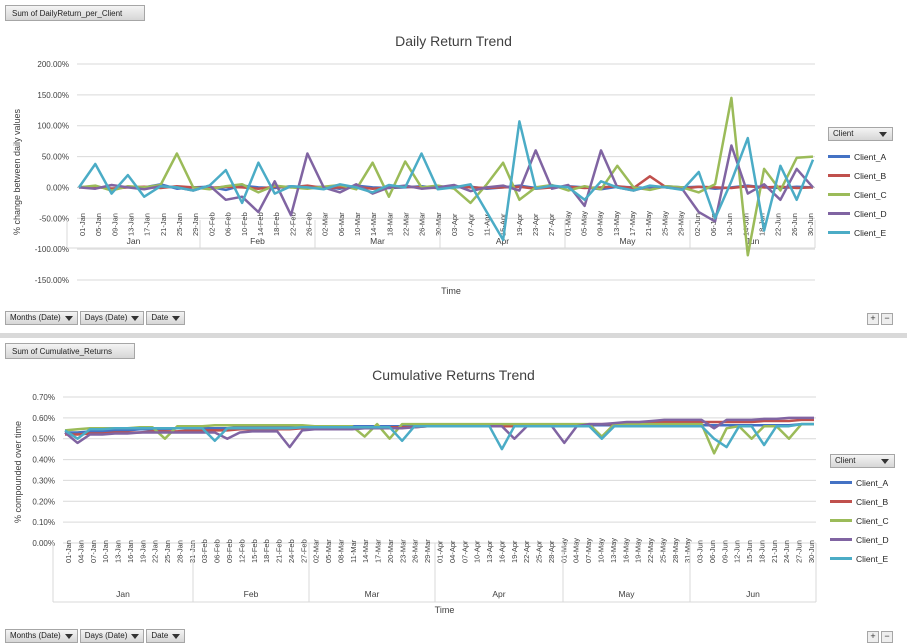 This screenshot has height=643, width=907. I want to click on series-line-client-c, so click(439, 438).